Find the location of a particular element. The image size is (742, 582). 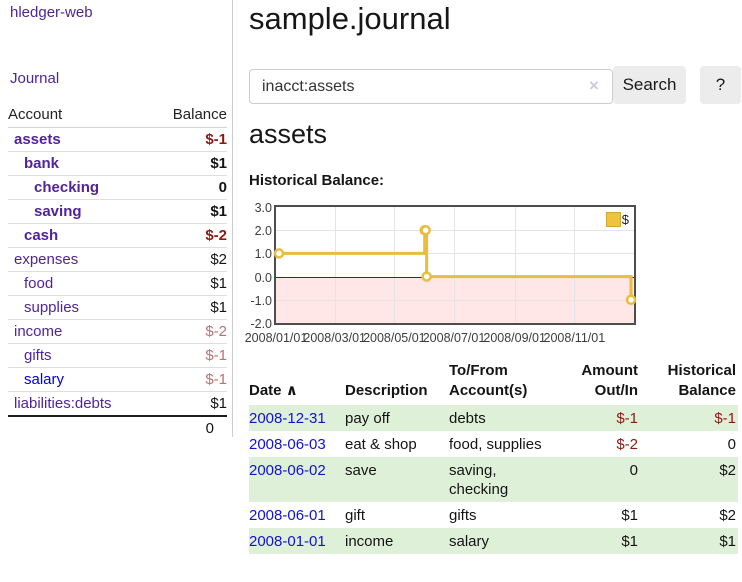

account-cell: assets is located at coordinates (80, 139).